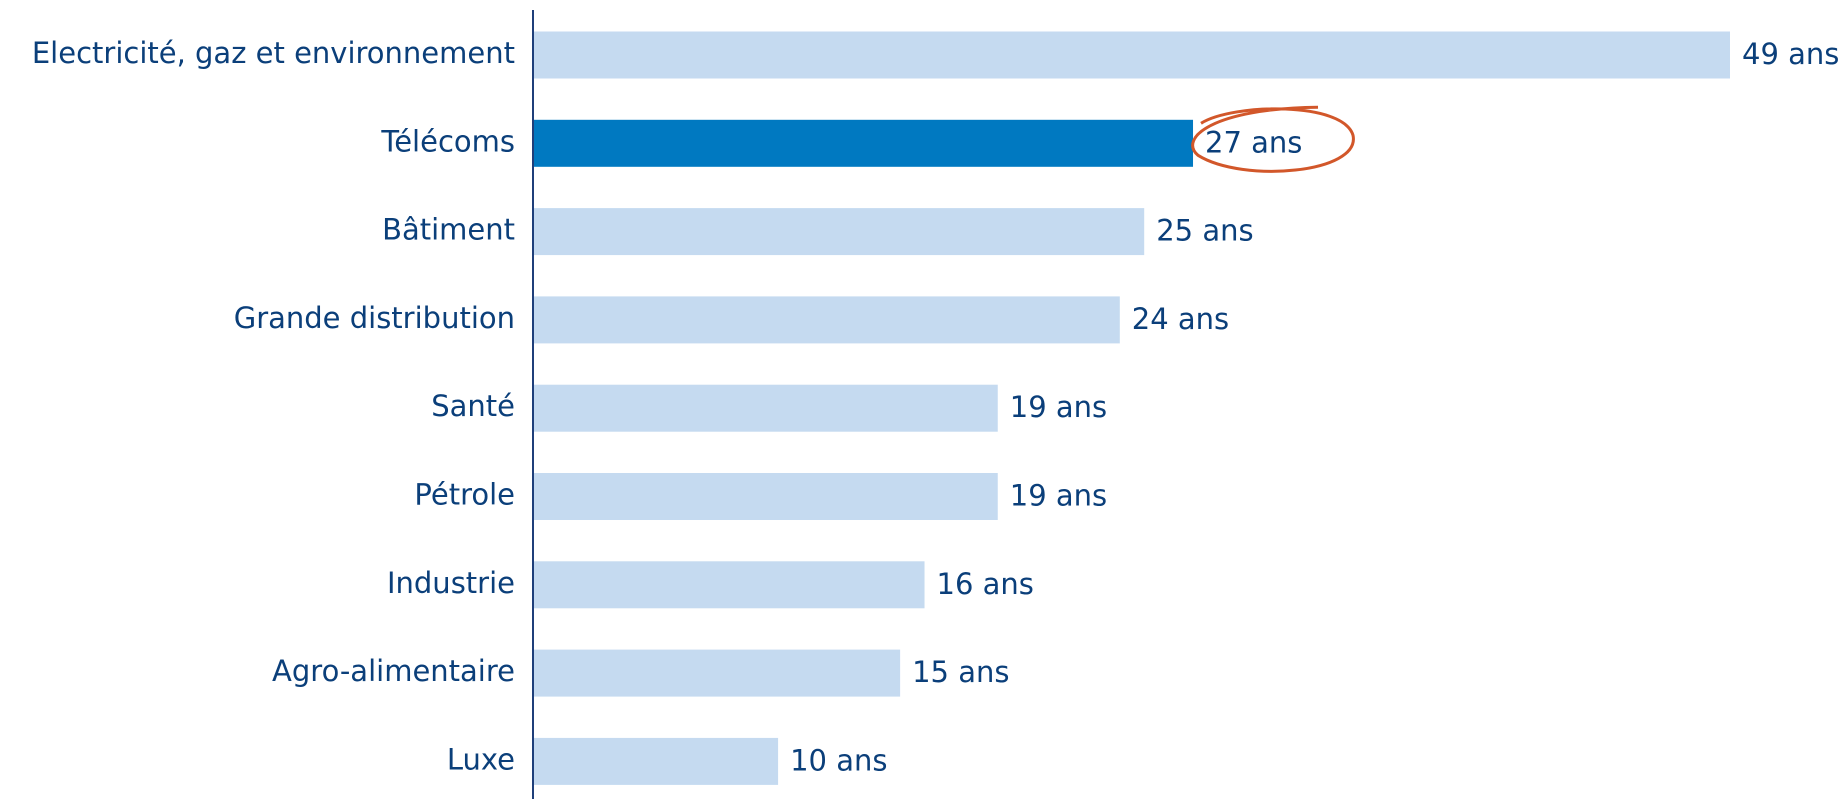  What do you see at coordinates (1204, 231) in the screenshot?
I see `value-label: 25 ans` at bounding box center [1204, 231].